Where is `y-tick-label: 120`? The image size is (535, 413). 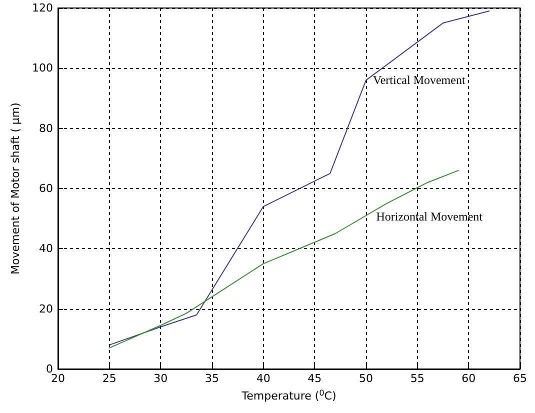
y-tick-label: 120 is located at coordinates (42, 8).